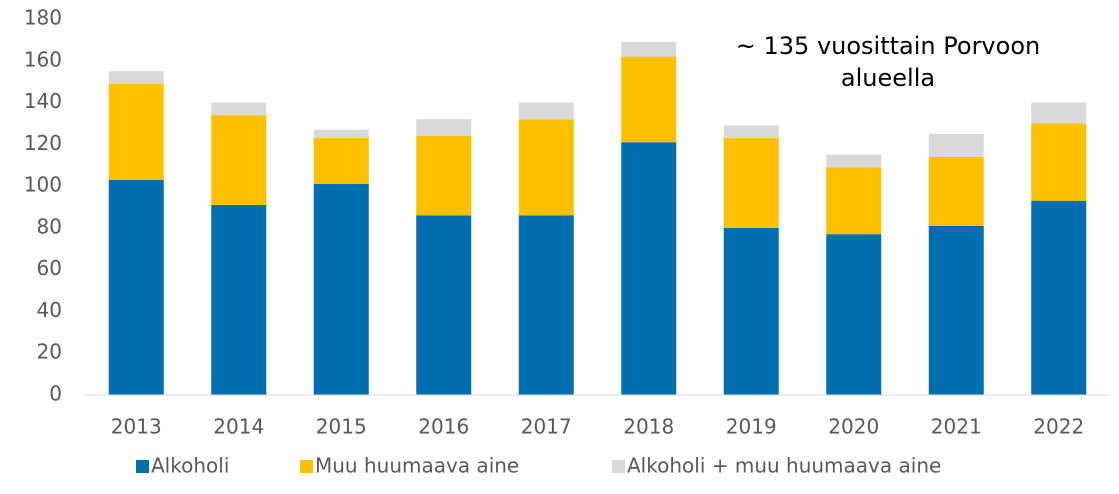 The width and height of the screenshot is (1119, 494). Describe the element at coordinates (443, 427) in the screenshot. I see `x-tick-label: 2016` at that location.